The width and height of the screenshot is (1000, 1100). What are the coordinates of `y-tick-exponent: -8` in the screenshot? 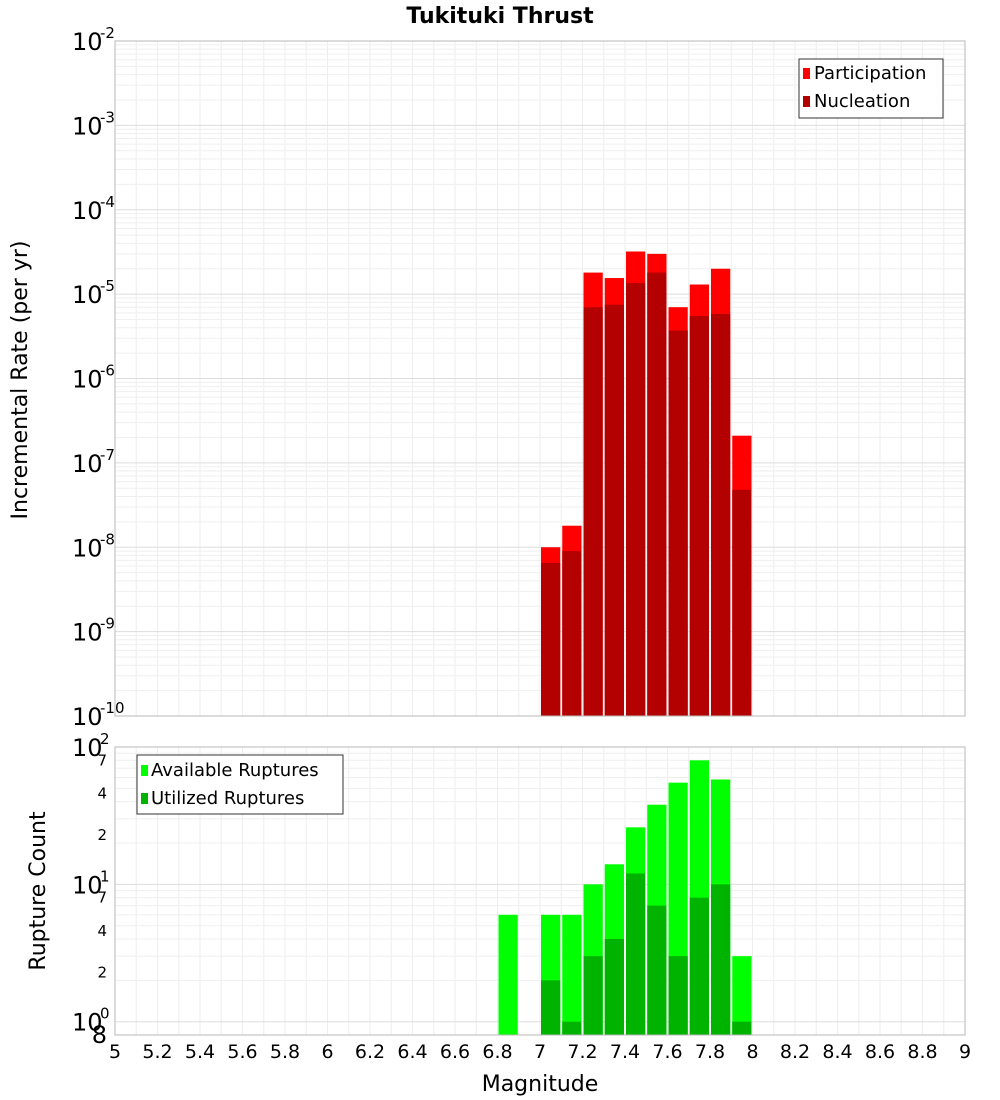 It's located at (107, 539).